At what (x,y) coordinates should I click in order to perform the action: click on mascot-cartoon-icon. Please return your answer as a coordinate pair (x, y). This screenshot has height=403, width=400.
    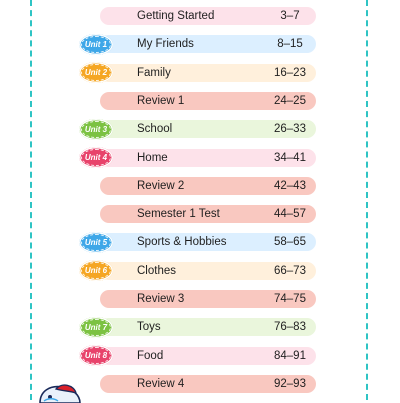
    Looking at the image, I should click on (60, 393).